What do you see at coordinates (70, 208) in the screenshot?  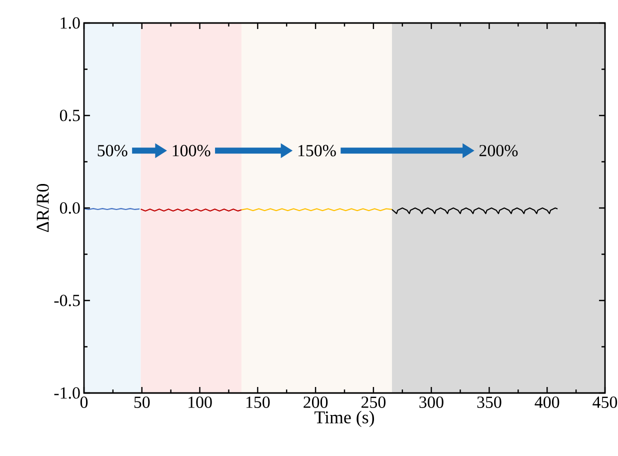 I see `y-tick-label: 0.0` at bounding box center [70, 208].